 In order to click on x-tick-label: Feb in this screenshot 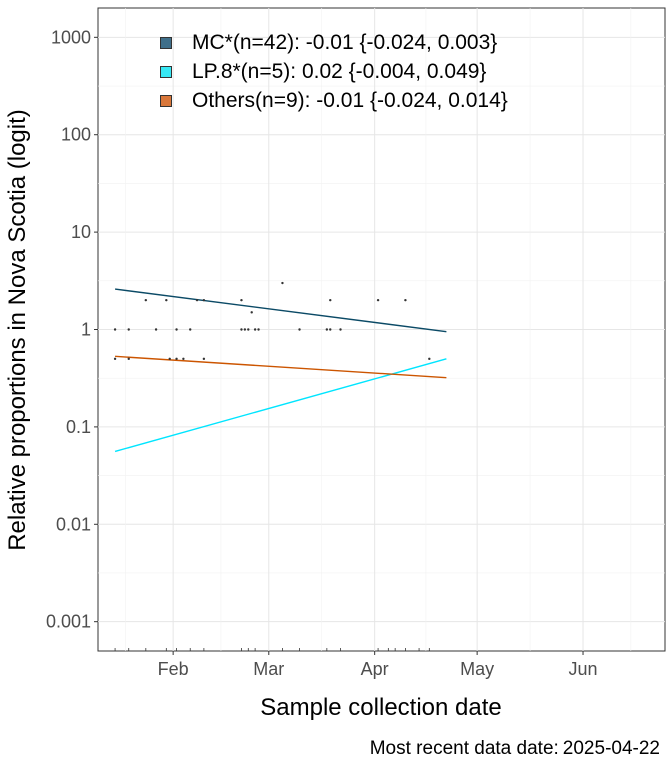, I will do `click(173, 669)`.